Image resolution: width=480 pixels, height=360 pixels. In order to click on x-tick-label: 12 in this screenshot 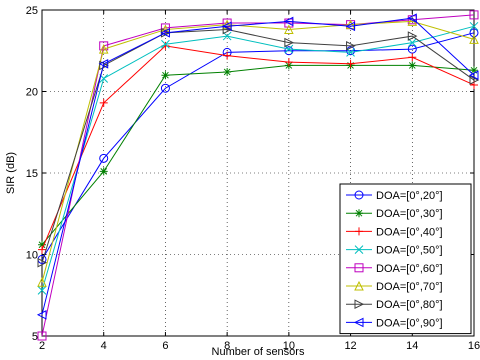, I will do `click(350, 346)`.